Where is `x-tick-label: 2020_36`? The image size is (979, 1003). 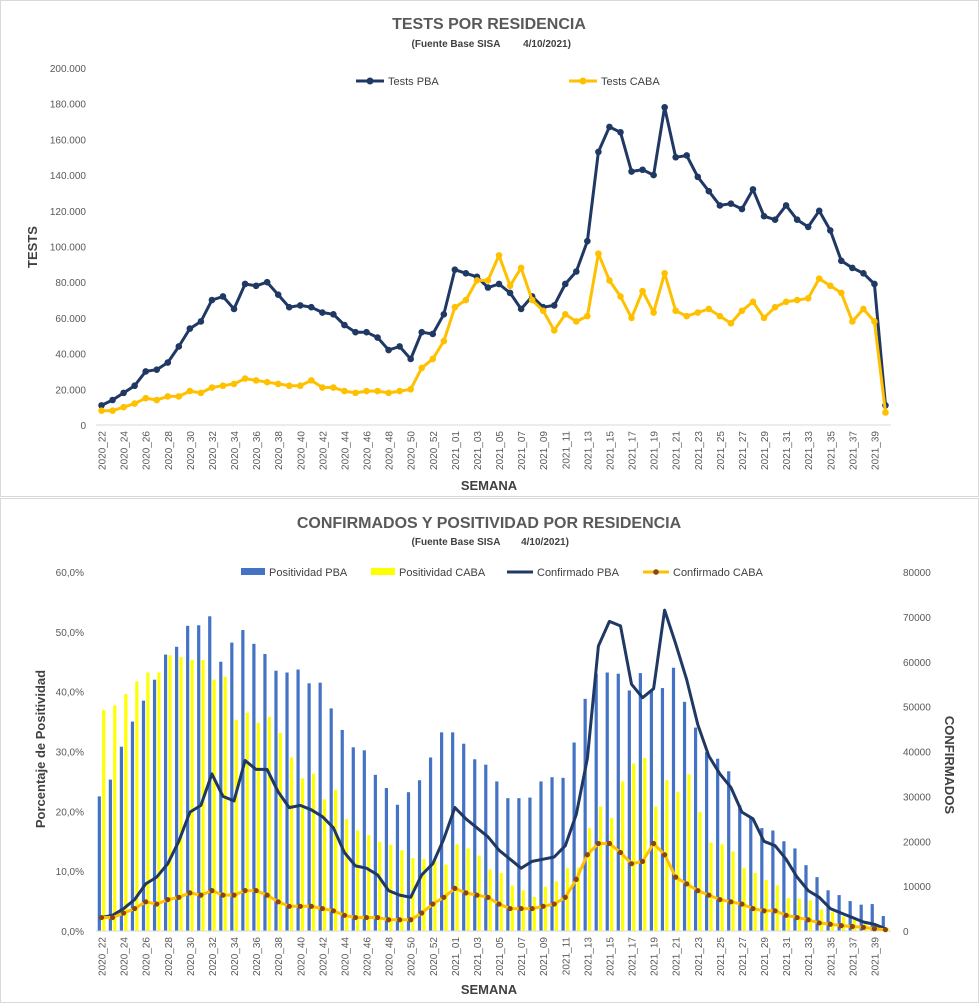
x-tick-label: 2020_36 is located at coordinates (257, 956).